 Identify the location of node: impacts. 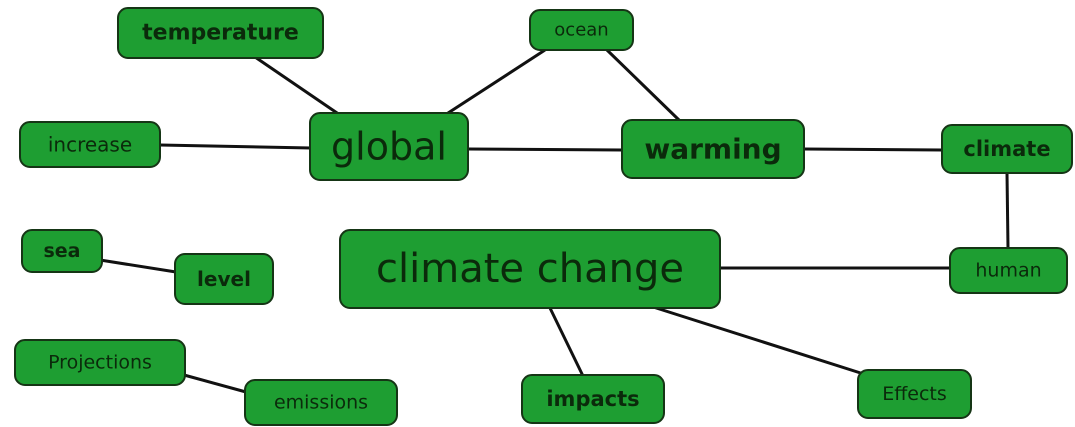
(593, 399).